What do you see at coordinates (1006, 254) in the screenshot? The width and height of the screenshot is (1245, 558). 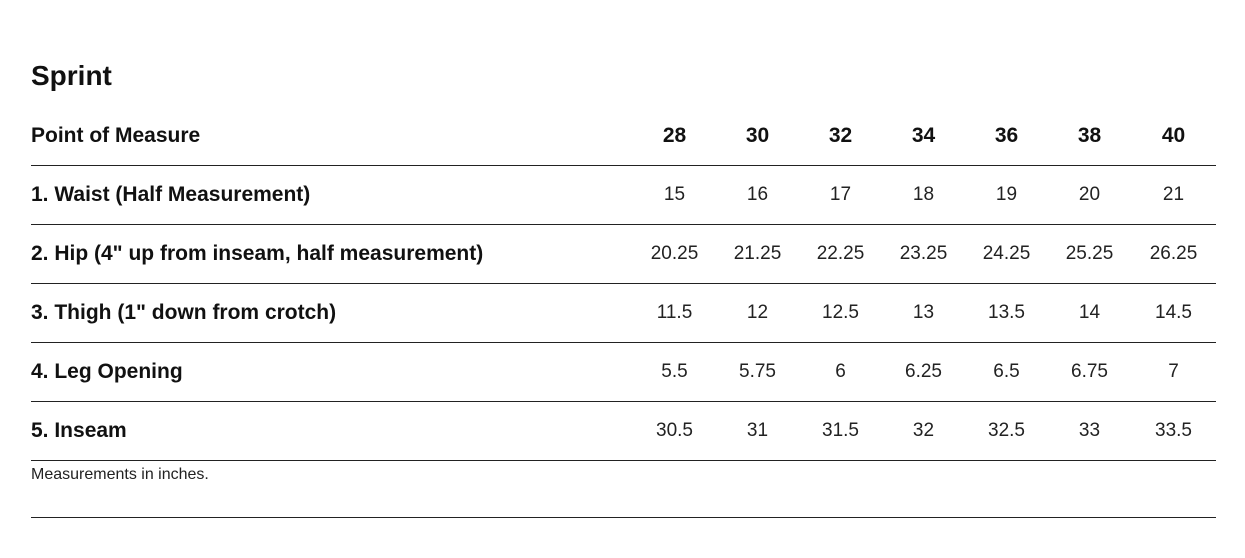 I see `measure-value: 24.25` at bounding box center [1006, 254].